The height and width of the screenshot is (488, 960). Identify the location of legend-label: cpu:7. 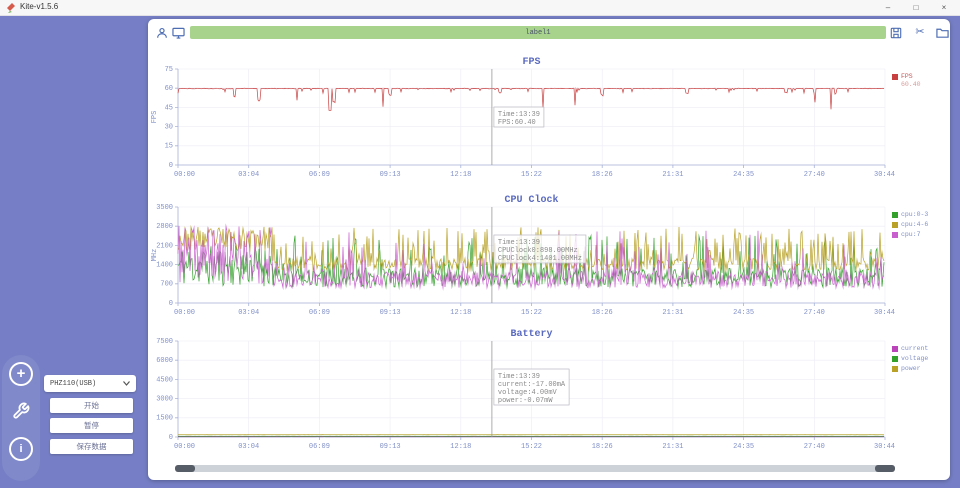
(911, 234).